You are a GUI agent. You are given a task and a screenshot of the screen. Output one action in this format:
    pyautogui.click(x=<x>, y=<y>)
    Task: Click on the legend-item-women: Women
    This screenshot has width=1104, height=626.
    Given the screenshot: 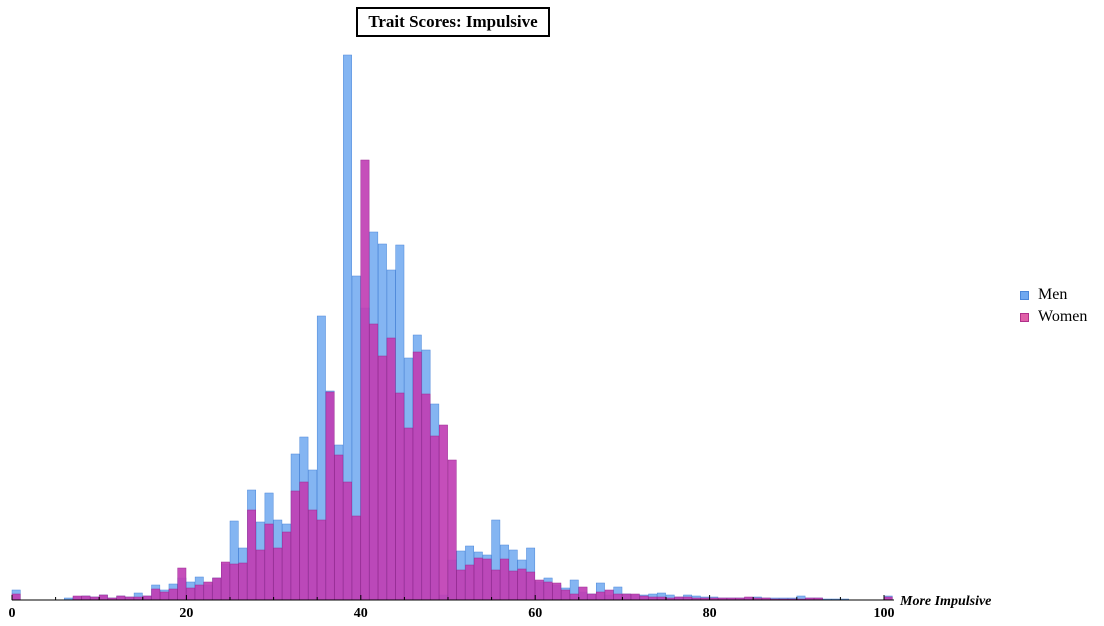 What is the action you would take?
    pyautogui.click(x=1053, y=317)
    